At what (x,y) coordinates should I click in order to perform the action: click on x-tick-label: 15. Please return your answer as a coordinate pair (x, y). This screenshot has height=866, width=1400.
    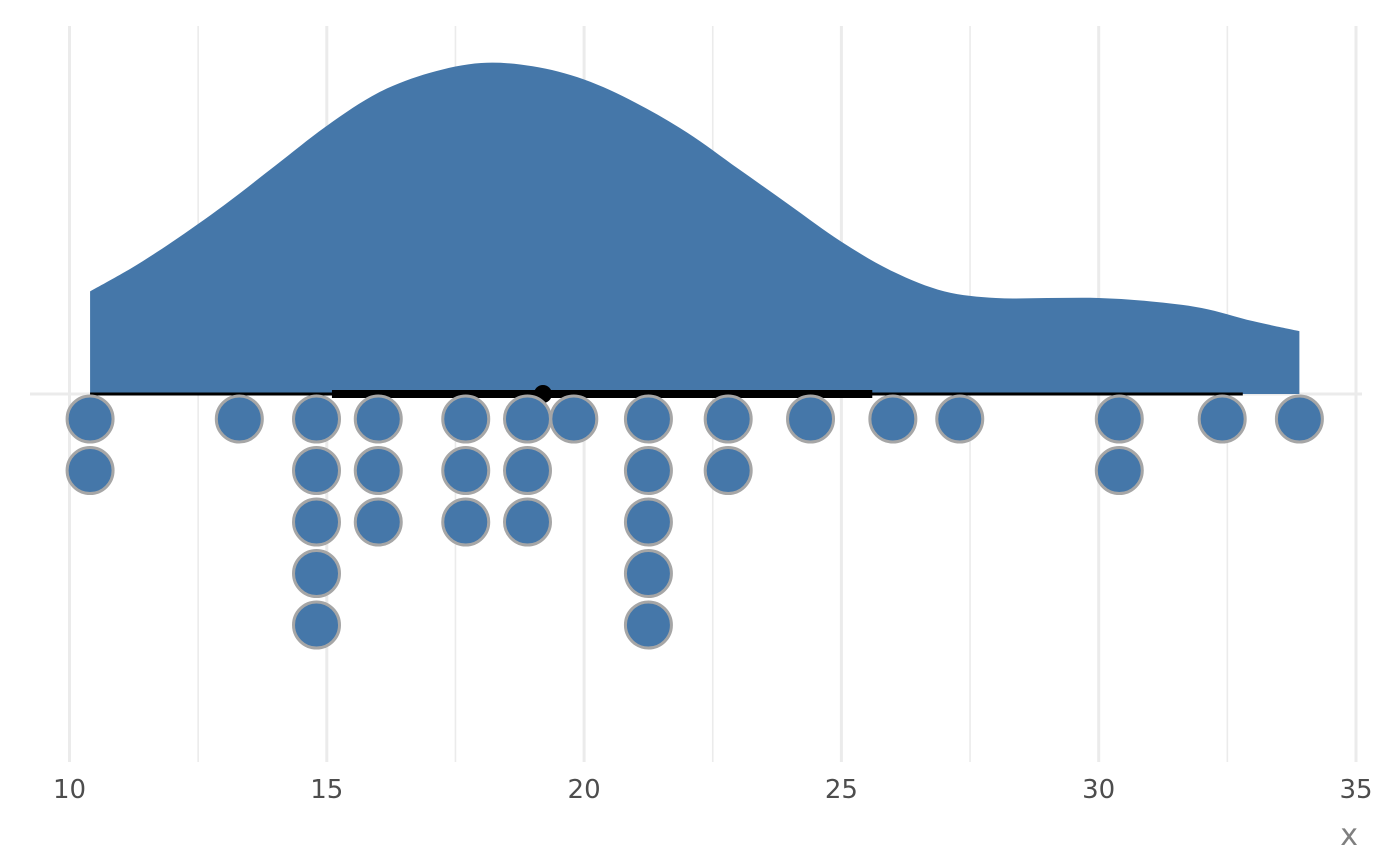
    Looking at the image, I should click on (326, 790).